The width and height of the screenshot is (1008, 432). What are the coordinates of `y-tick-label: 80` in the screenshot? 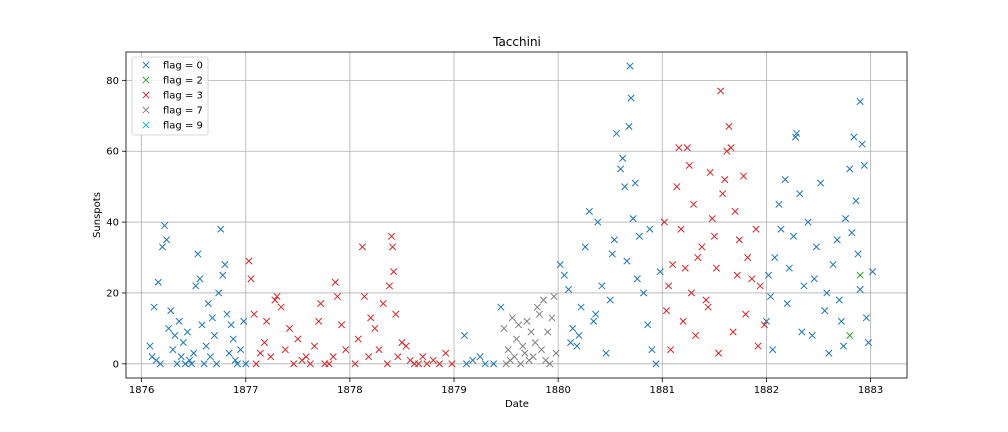 It's located at (112, 81).